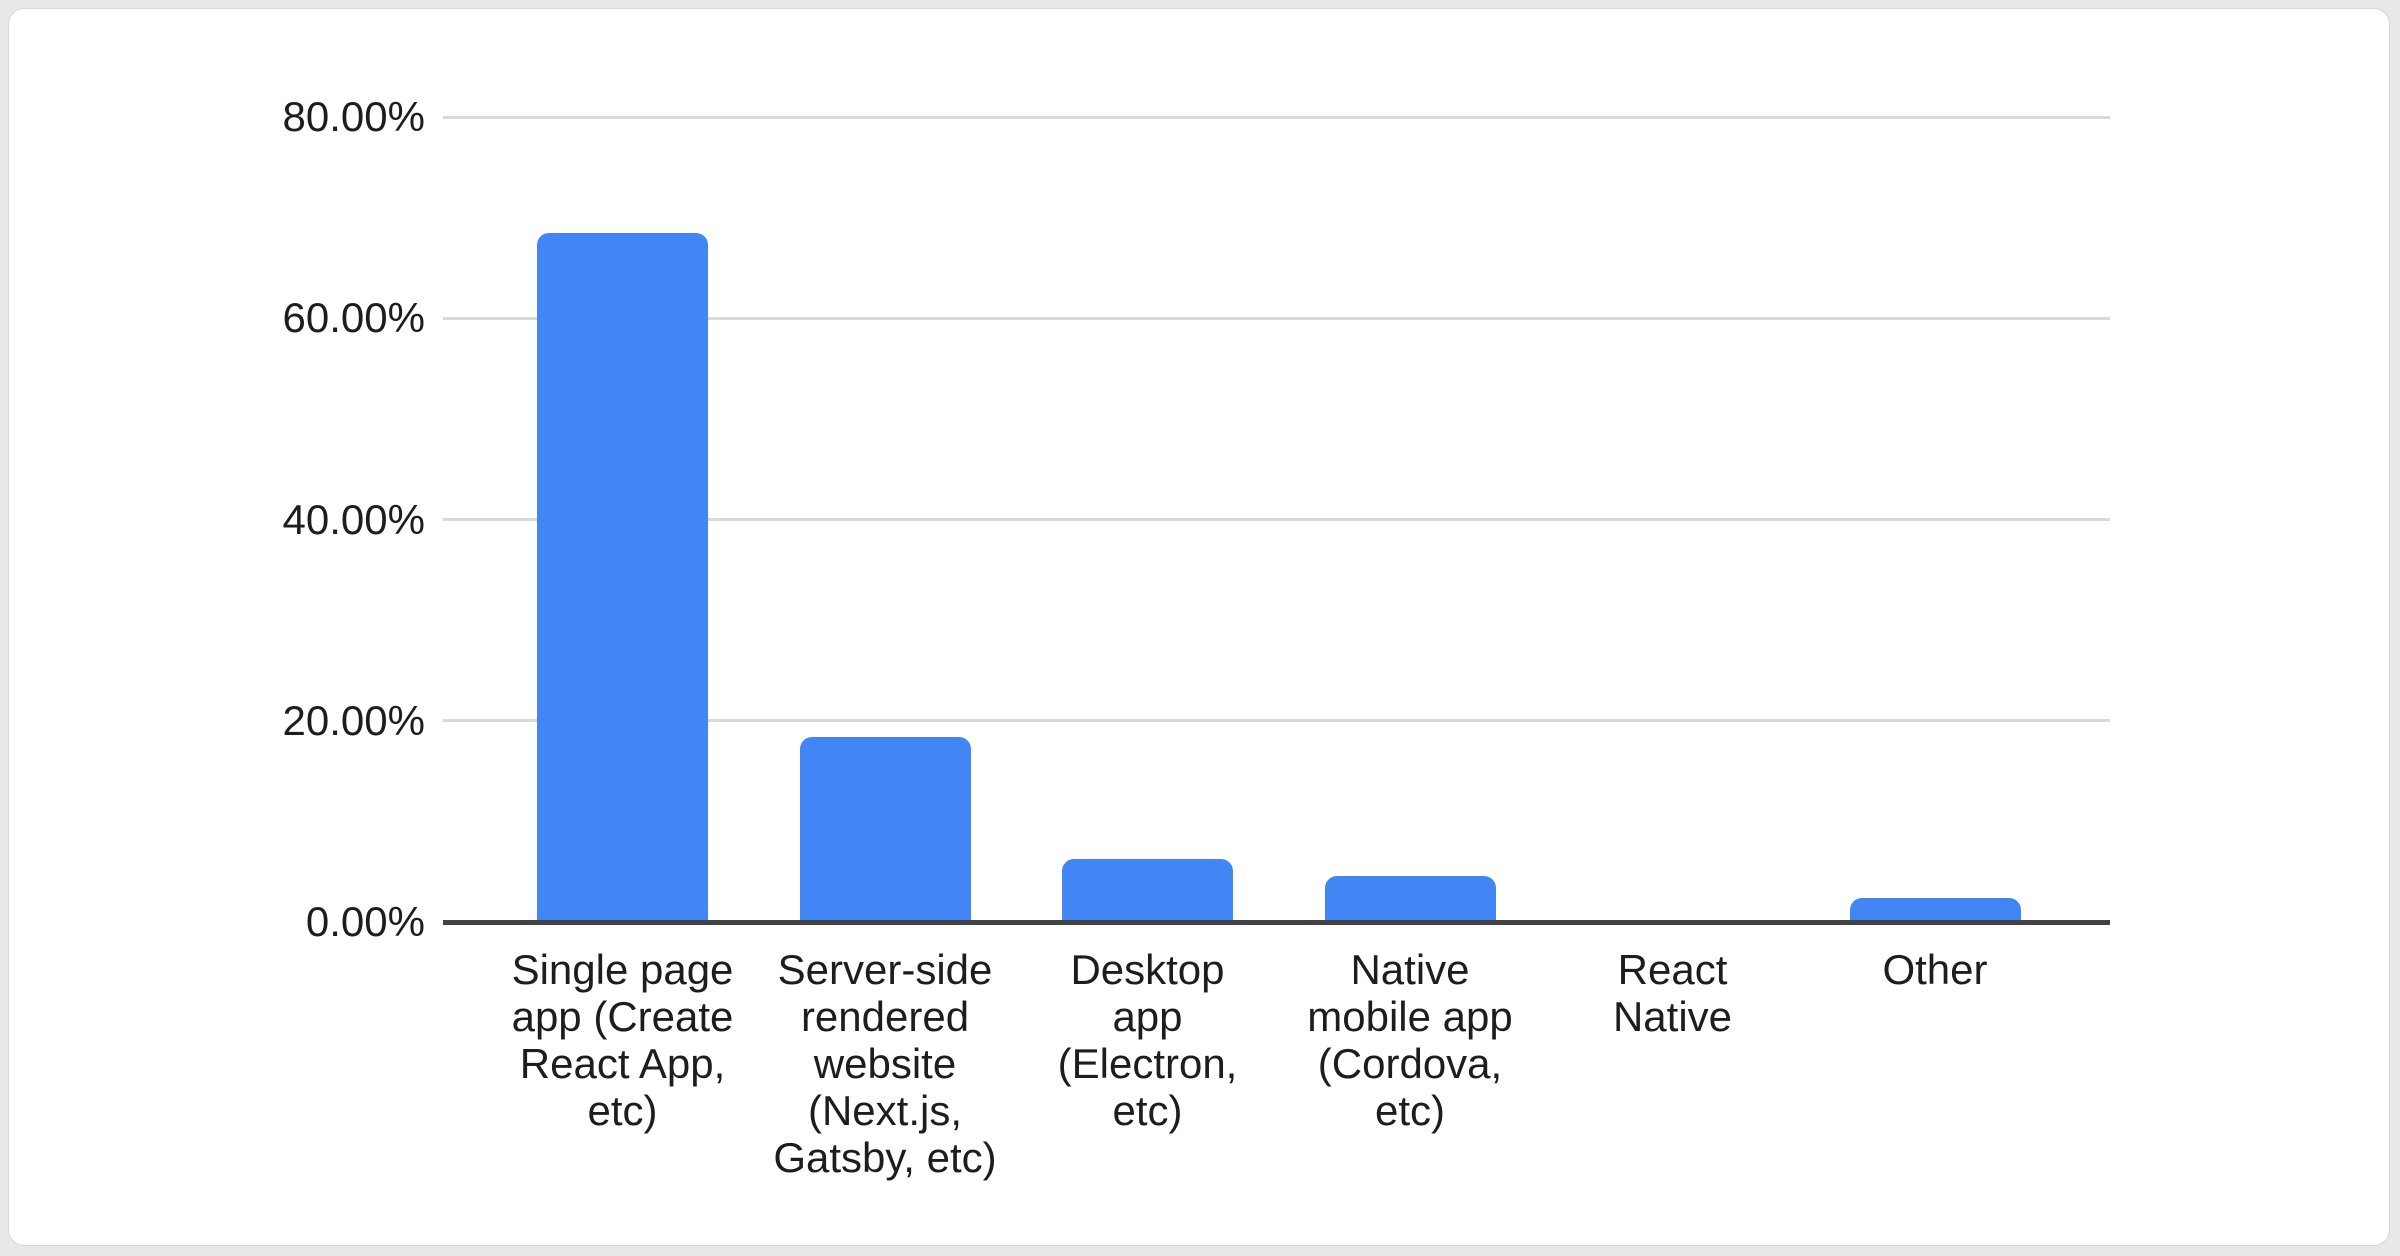 The width and height of the screenshot is (2400, 1256). What do you see at coordinates (353, 116) in the screenshot?
I see `y-axis-tick-label: 80.00%` at bounding box center [353, 116].